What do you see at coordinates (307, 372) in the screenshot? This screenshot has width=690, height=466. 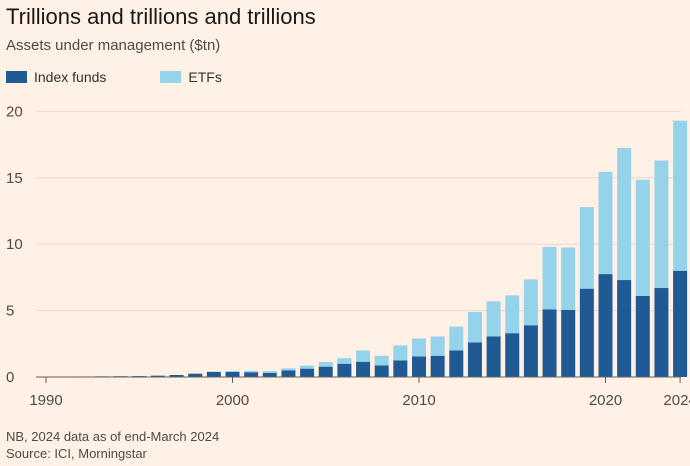 I see `bar-index-funds-2004` at bounding box center [307, 372].